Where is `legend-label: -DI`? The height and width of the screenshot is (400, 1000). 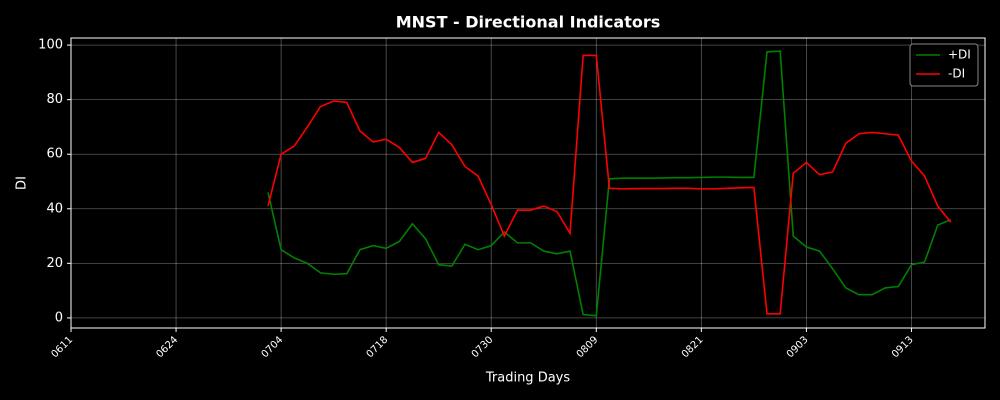 legend-label: -DI is located at coordinates (956, 74).